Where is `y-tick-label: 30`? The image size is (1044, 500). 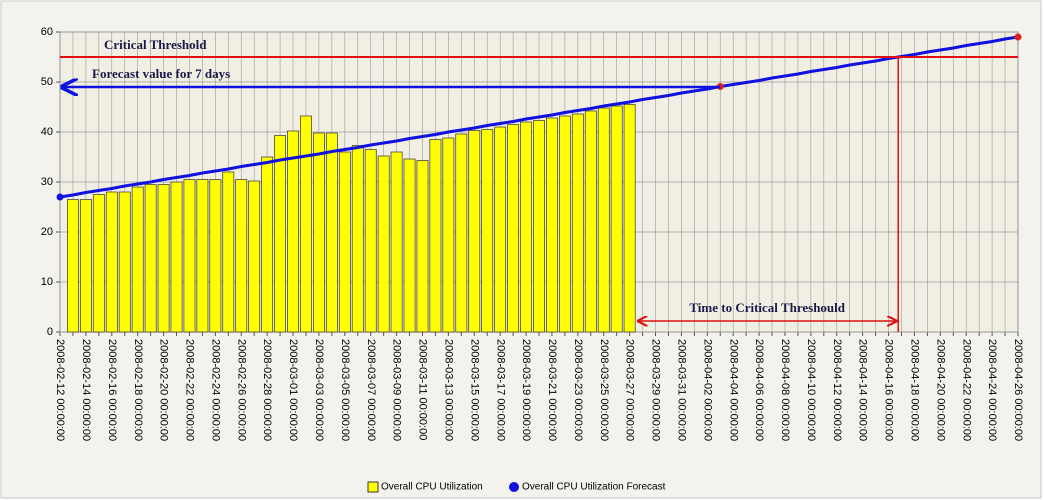
y-tick-label: 30 is located at coordinates (47, 182).